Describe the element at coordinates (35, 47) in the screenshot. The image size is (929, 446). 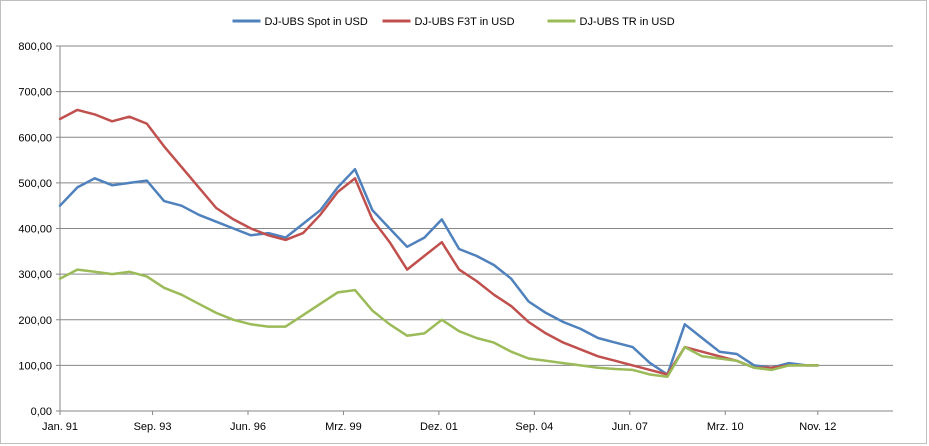
I see `y-tick-label: 800,00` at that location.